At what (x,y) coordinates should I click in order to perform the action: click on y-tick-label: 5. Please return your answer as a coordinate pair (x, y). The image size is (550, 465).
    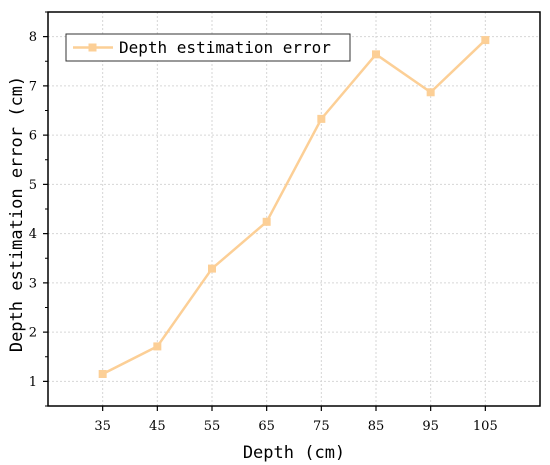
    Looking at the image, I should click on (33, 185).